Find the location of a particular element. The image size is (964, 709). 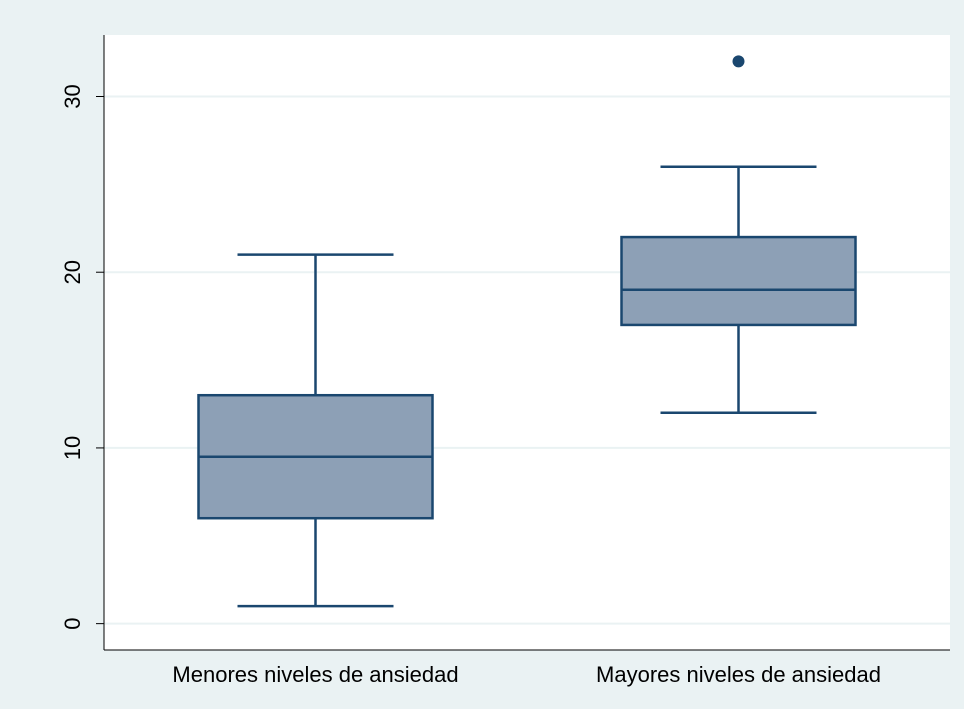

y-tick-label-0: 0 is located at coordinates (72, 624).